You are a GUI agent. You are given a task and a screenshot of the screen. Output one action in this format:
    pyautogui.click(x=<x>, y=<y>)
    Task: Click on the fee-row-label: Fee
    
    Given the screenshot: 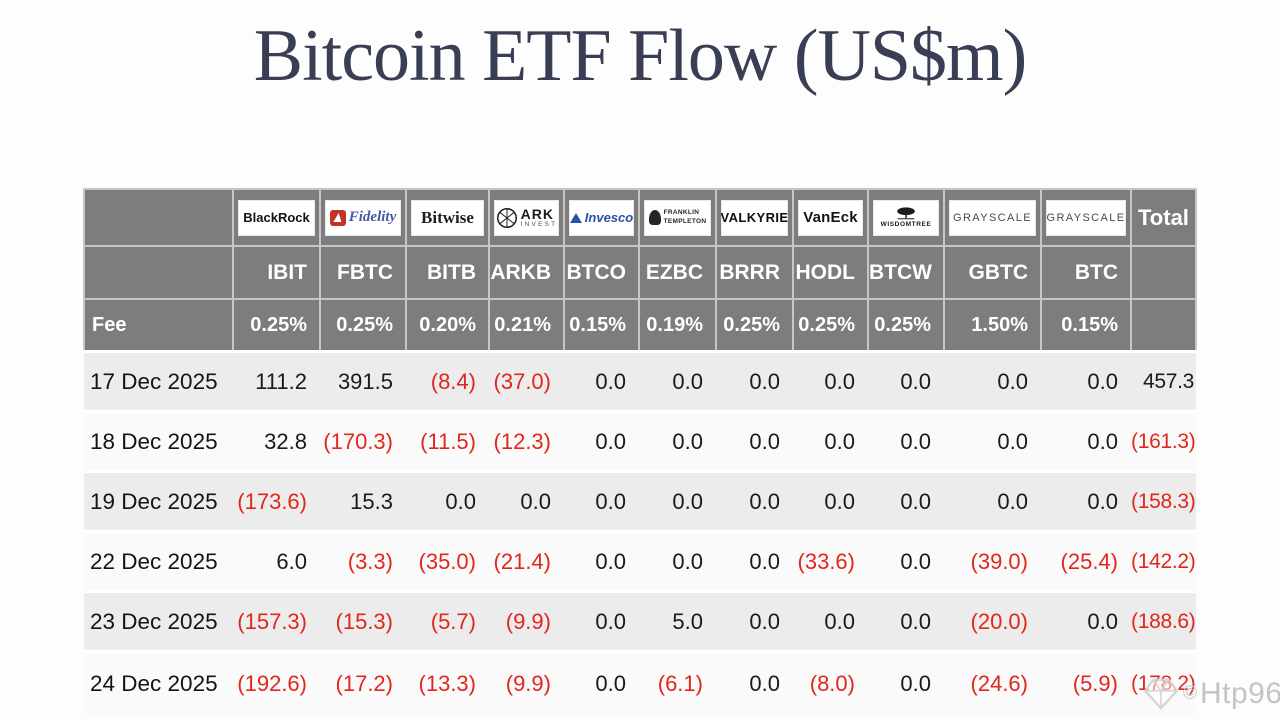 What is the action you would take?
    pyautogui.click(x=158, y=325)
    